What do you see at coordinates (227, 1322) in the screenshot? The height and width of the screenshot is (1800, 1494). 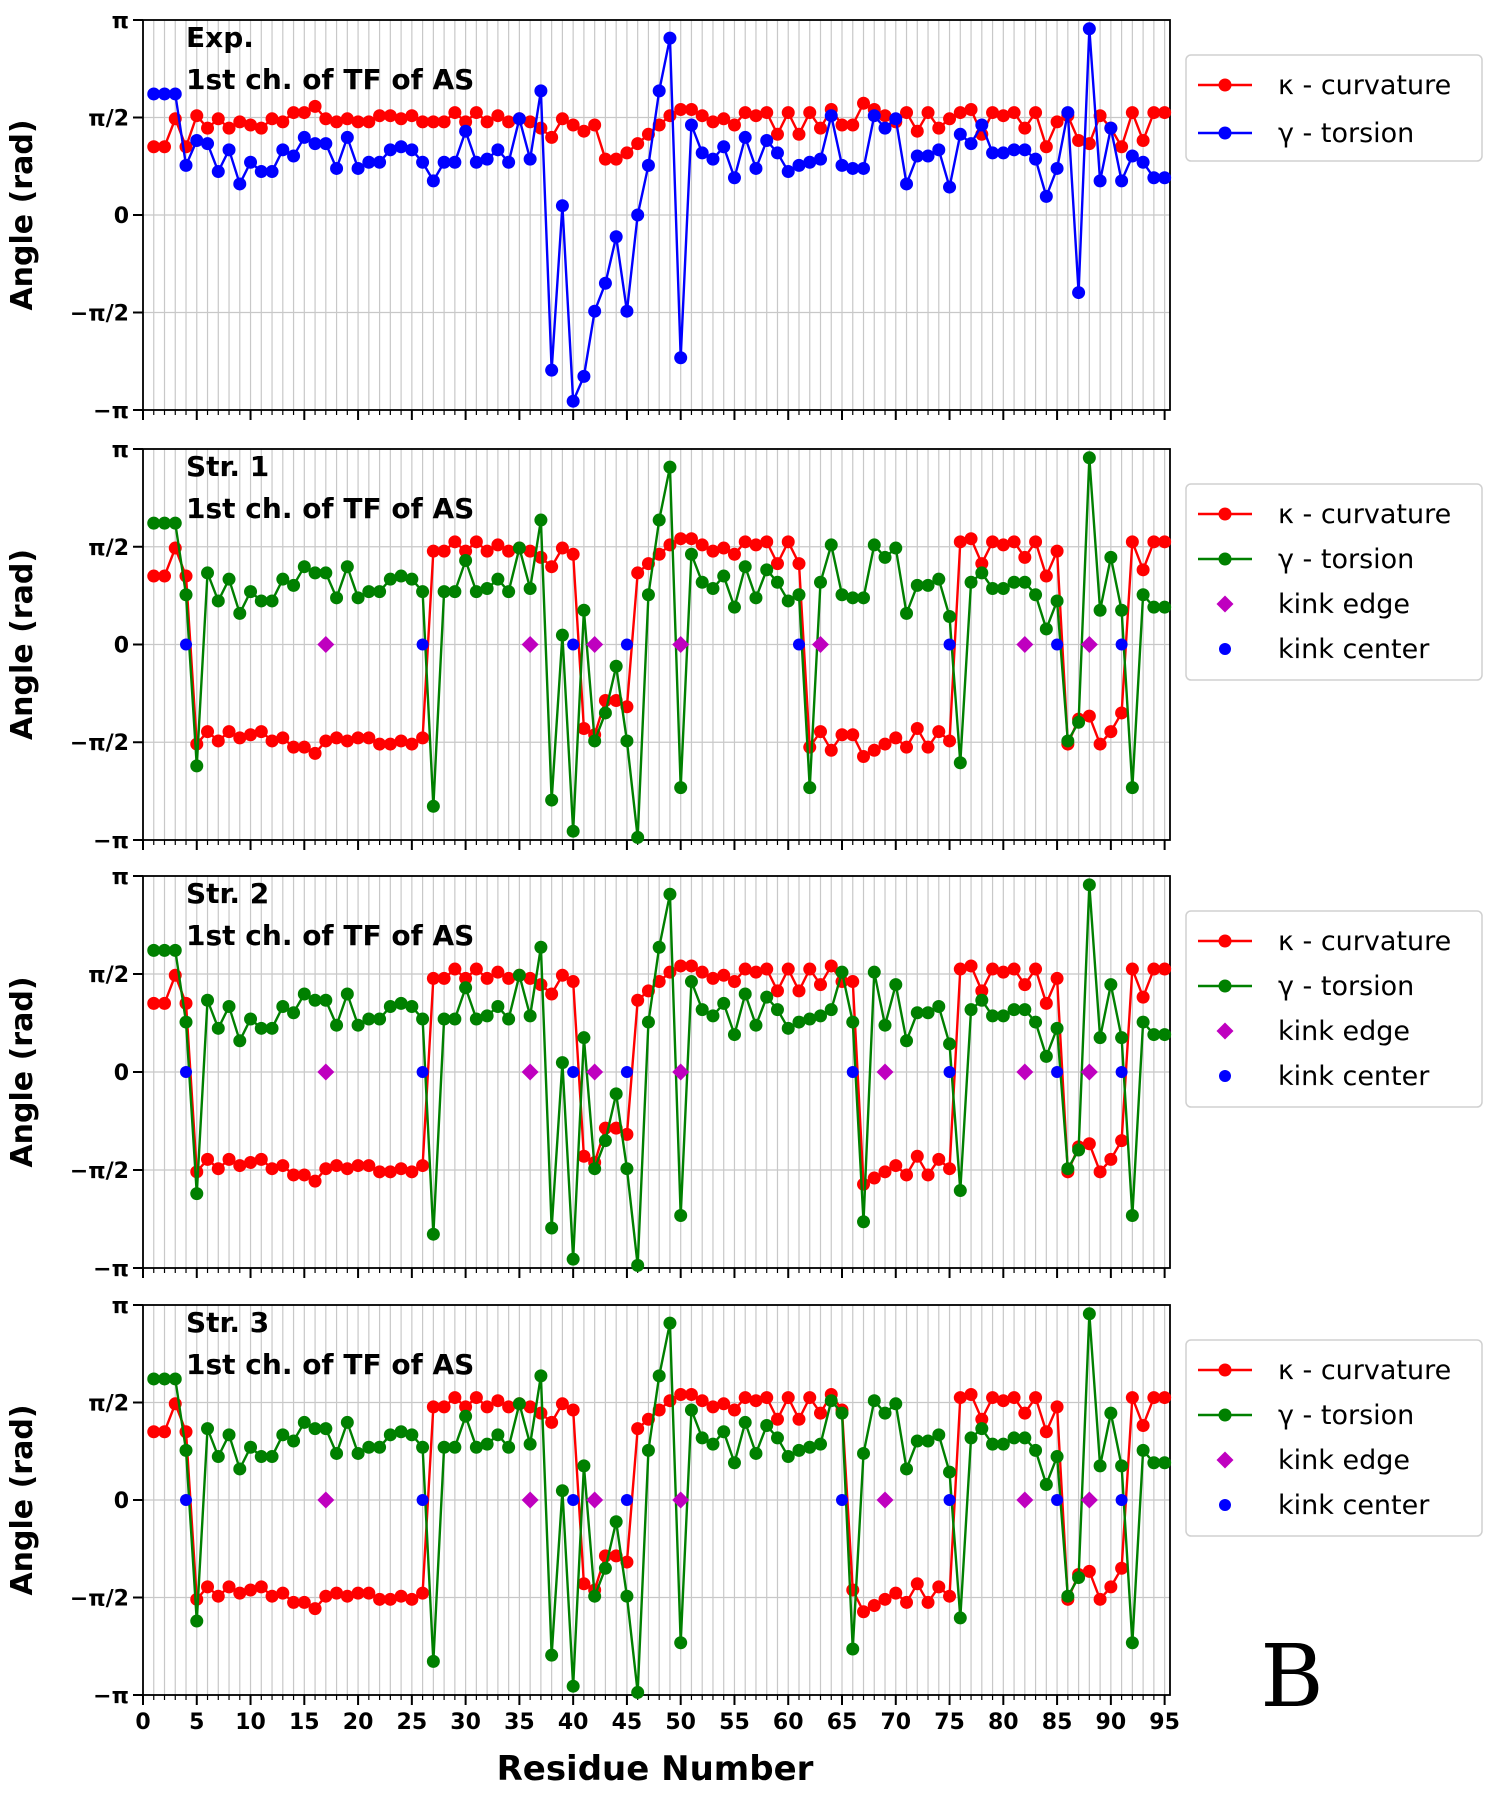 I see `panel-title: Str. 3` at bounding box center [227, 1322].